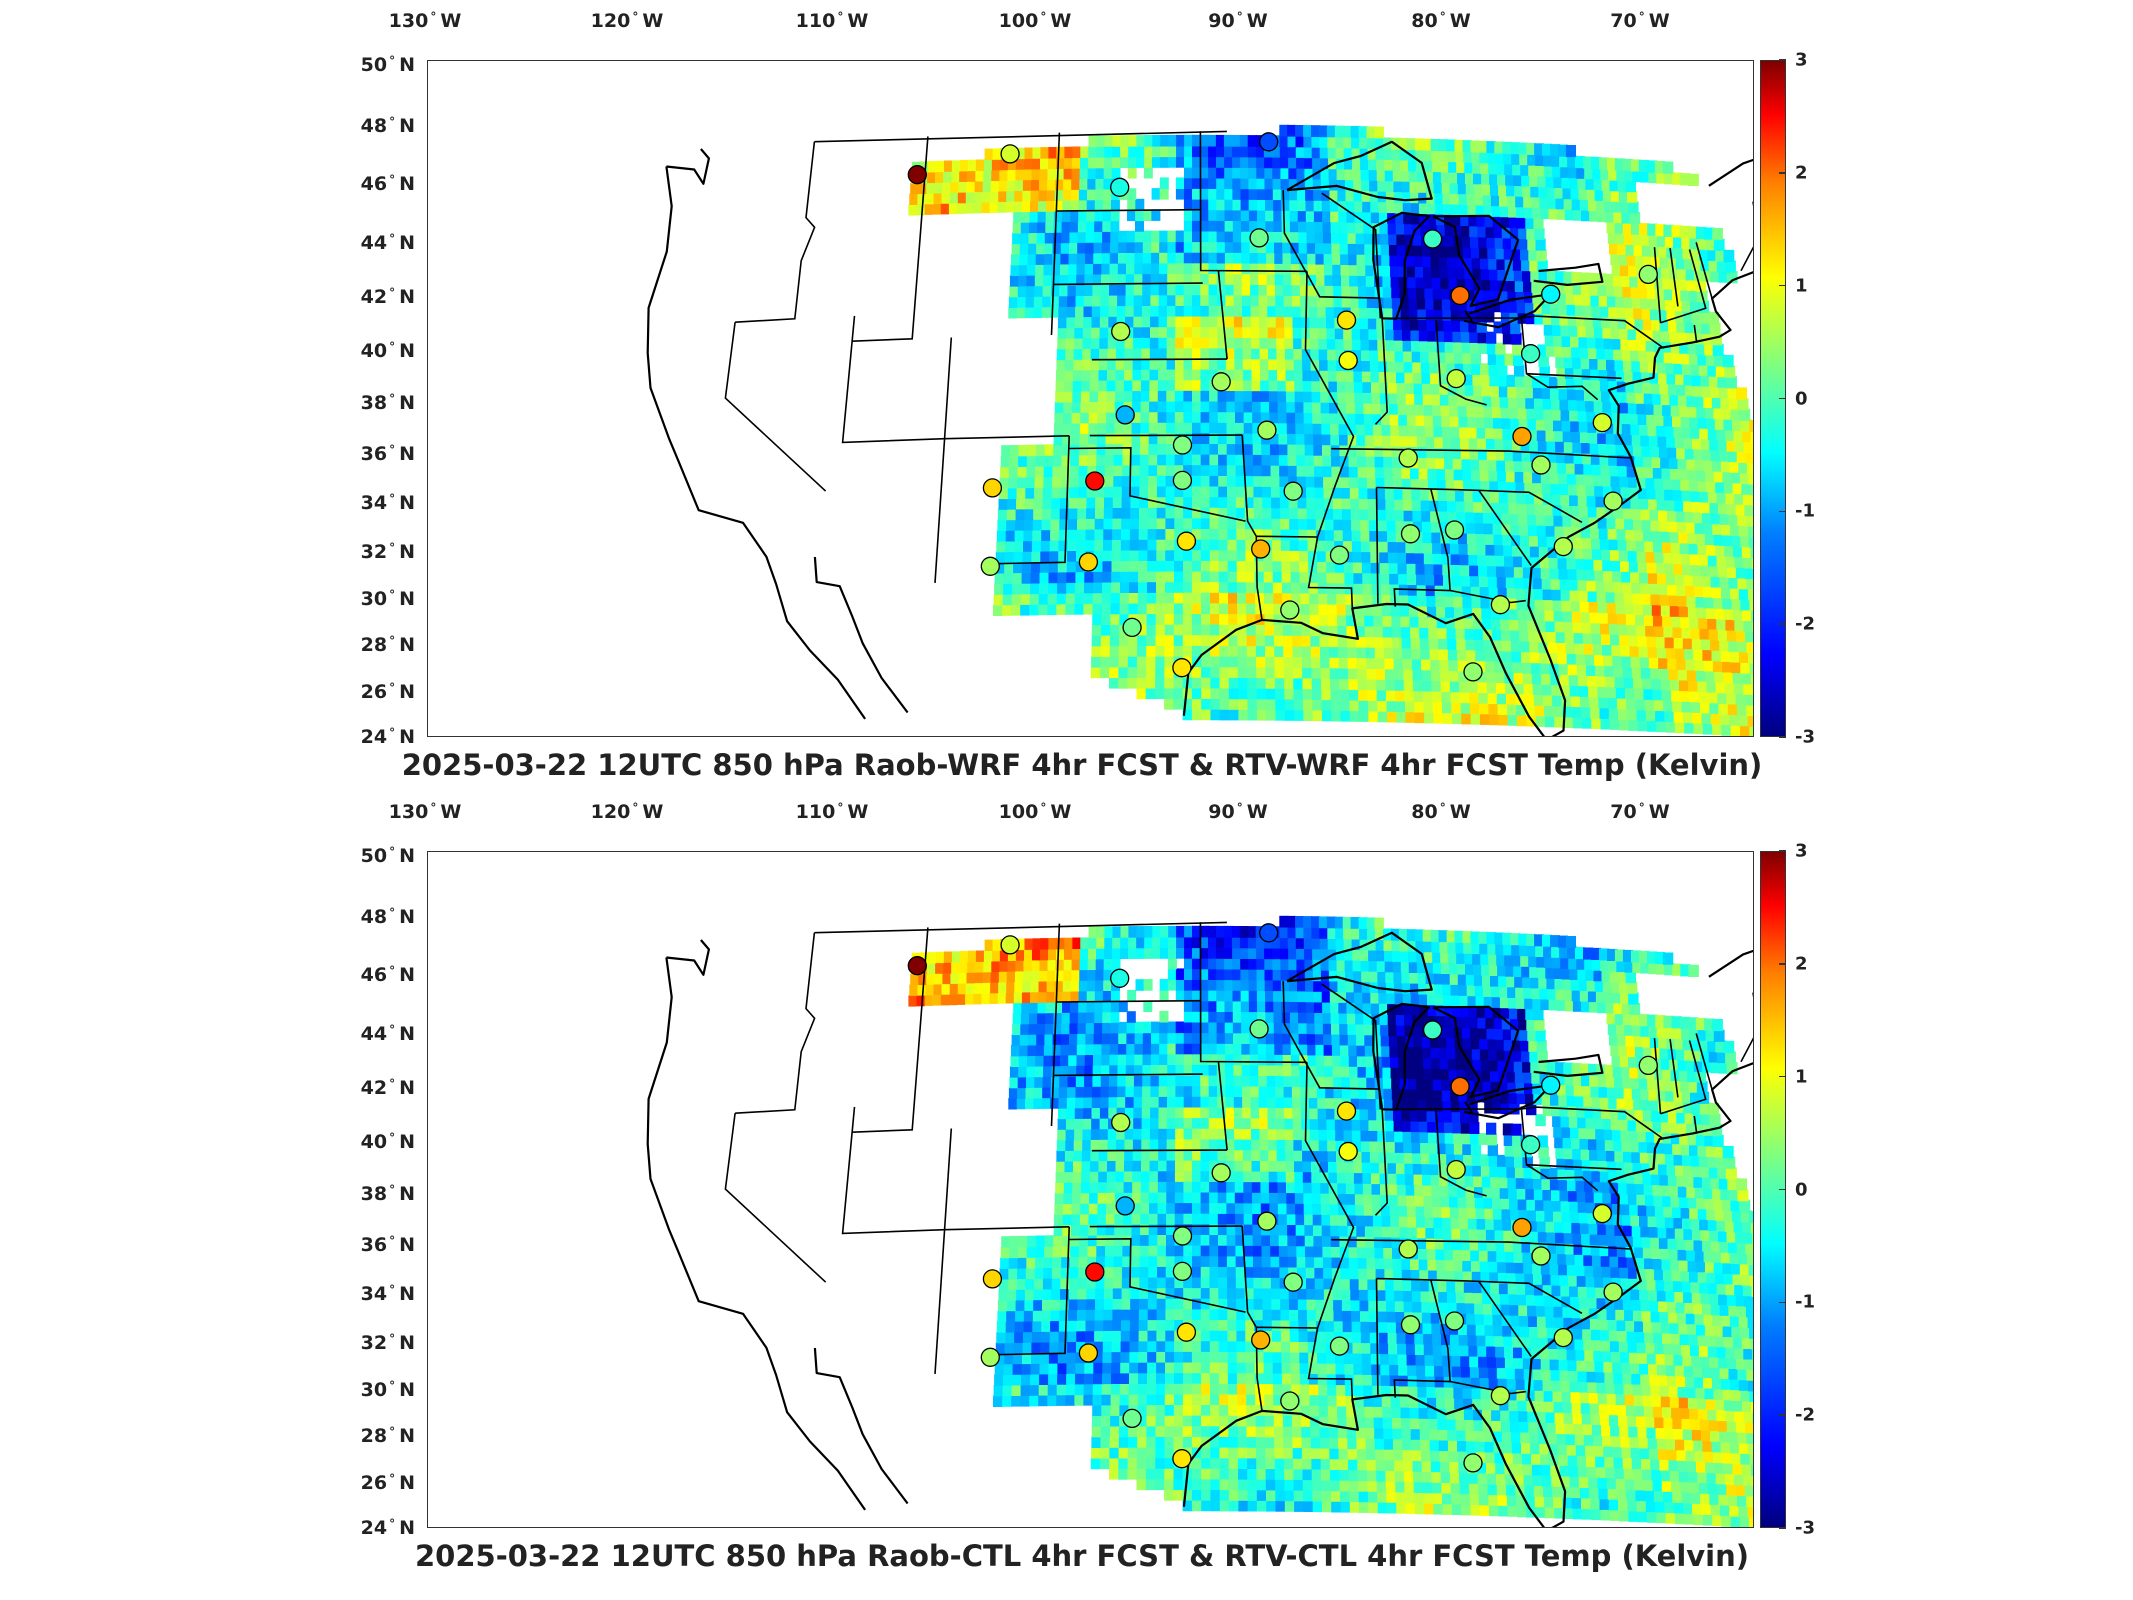 Image resolution: width=2133 pixels, height=1600 pixels. Describe the element at coordinates (1801, 1077) in the screenshot. I see `colorbar-tick-label: 1` at that location.